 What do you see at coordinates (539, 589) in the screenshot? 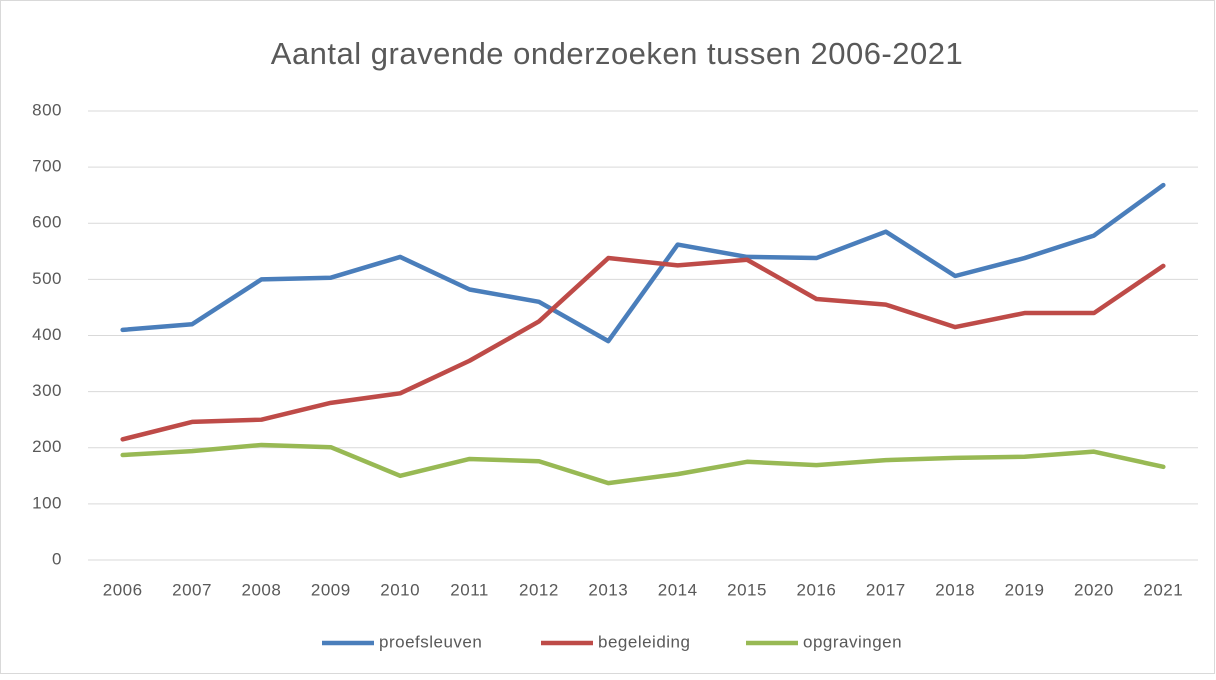
I see `x-tick-label: 2012` at bounding box center [539, 589].